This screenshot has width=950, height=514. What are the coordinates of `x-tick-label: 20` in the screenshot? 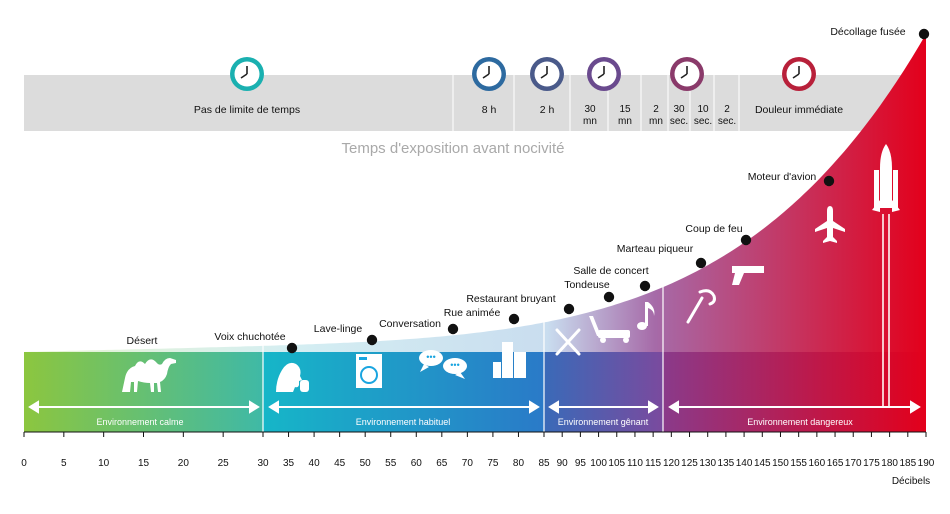 It's located at (184, 463).